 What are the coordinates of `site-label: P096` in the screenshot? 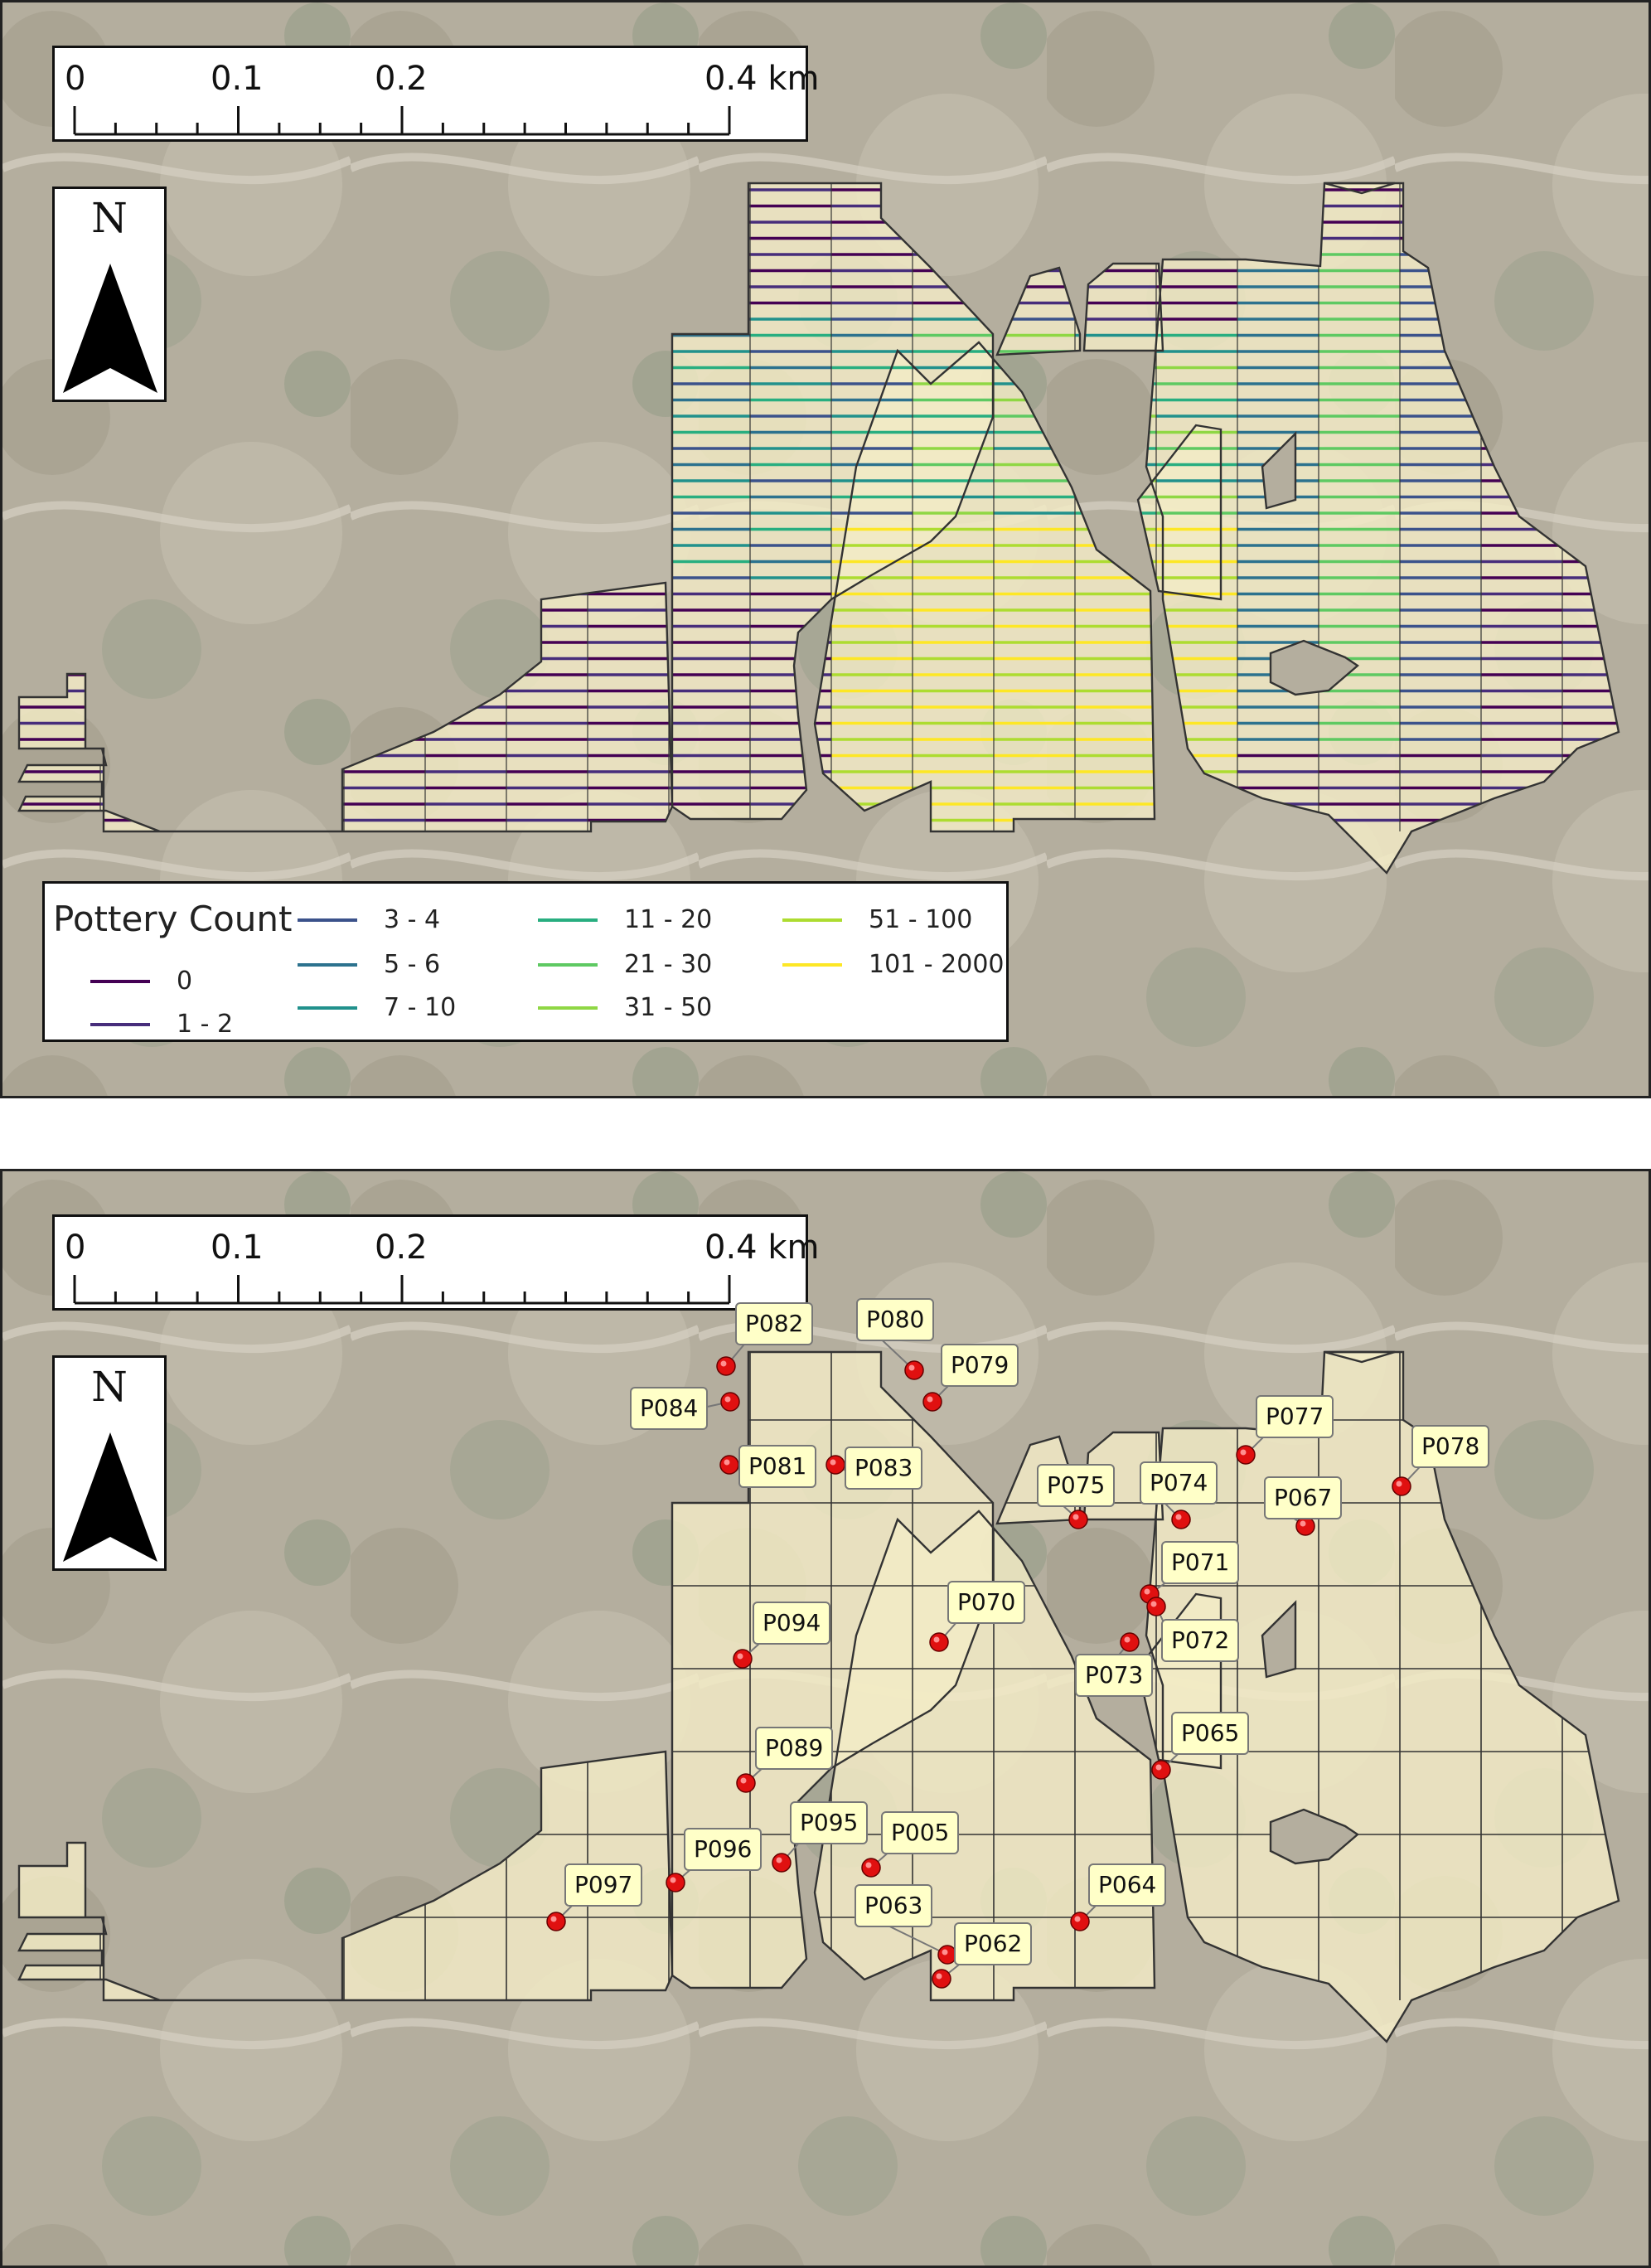 It's located at (723, 1849).